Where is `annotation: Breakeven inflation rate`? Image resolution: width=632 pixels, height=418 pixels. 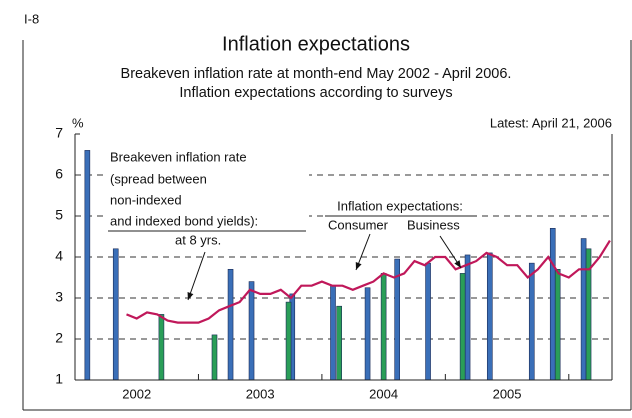 annotation: Breakeven inflation rate is located at coordinates (178, 156).